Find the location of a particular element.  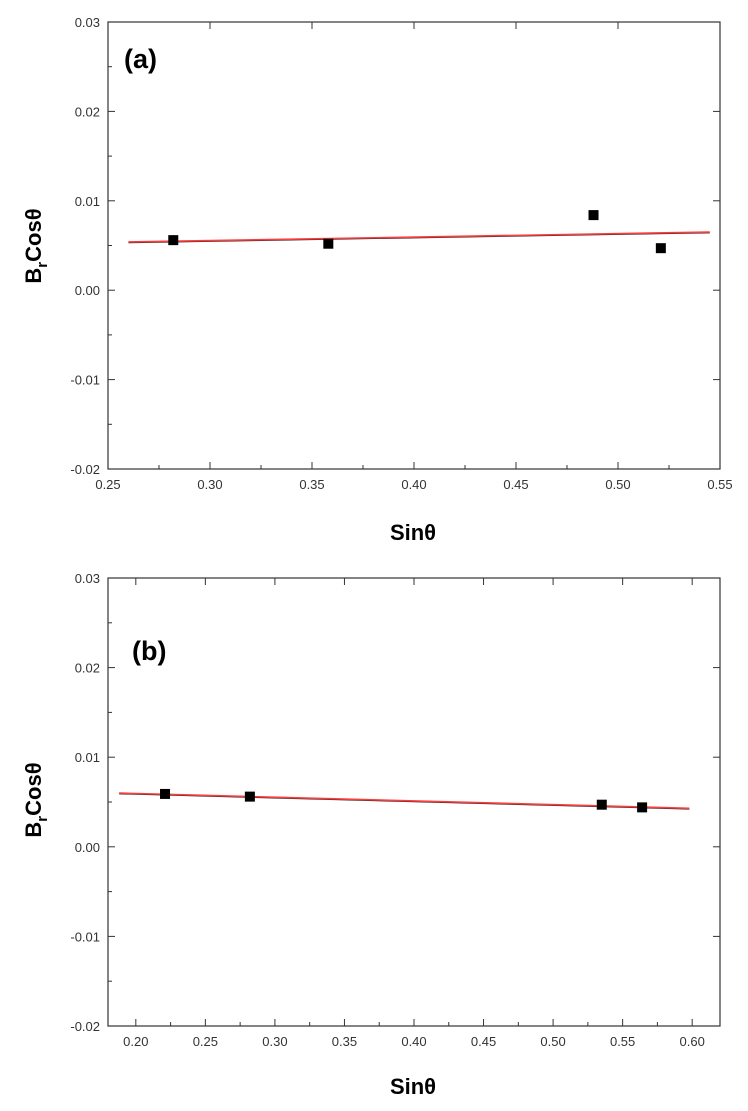

panel-b-x-tick-label: 0.35 is located at coordinates (344, 1041).